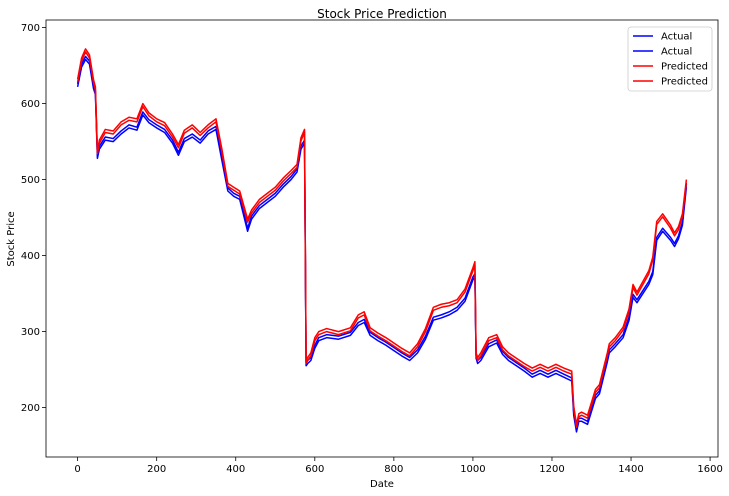 The image size is (729, 496). I want to click on y-tick-label: 200, so click(30, 408).